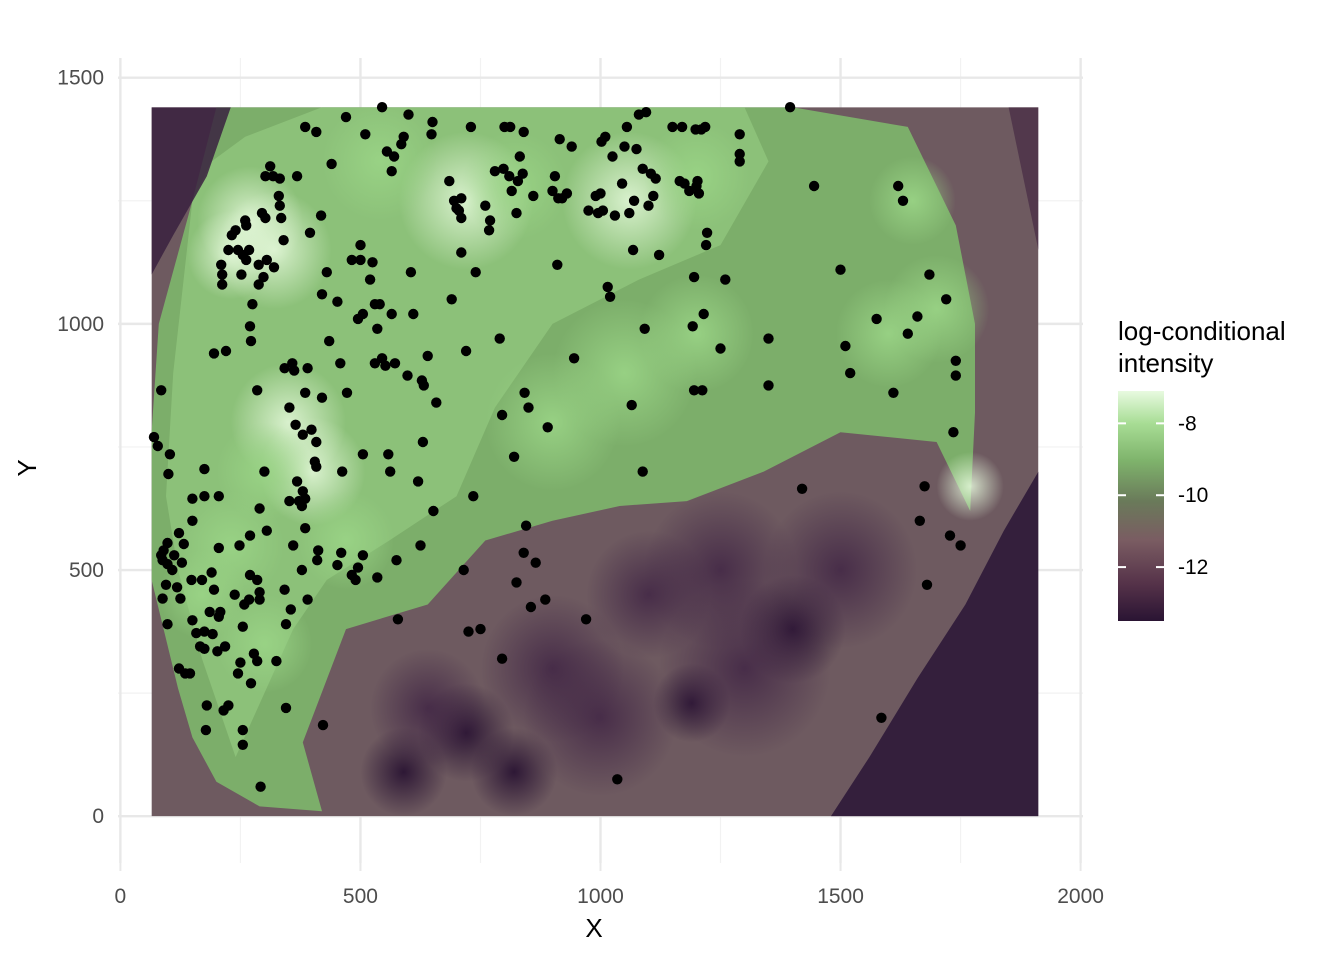  What do you see at coordinates (600, 896) in the screenshot?
I see `x-tick-label: 1000` at bounding box center [600, 896].